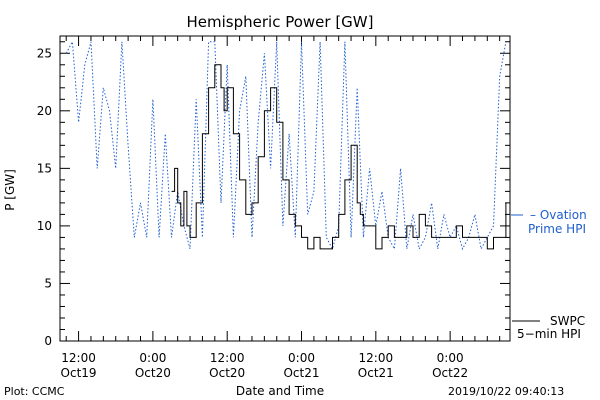 This screenshot has height=400, width=600. Describe the element at coordinates (44, 226) in the screenshot. I see `y-tick-label: 10` at that location.